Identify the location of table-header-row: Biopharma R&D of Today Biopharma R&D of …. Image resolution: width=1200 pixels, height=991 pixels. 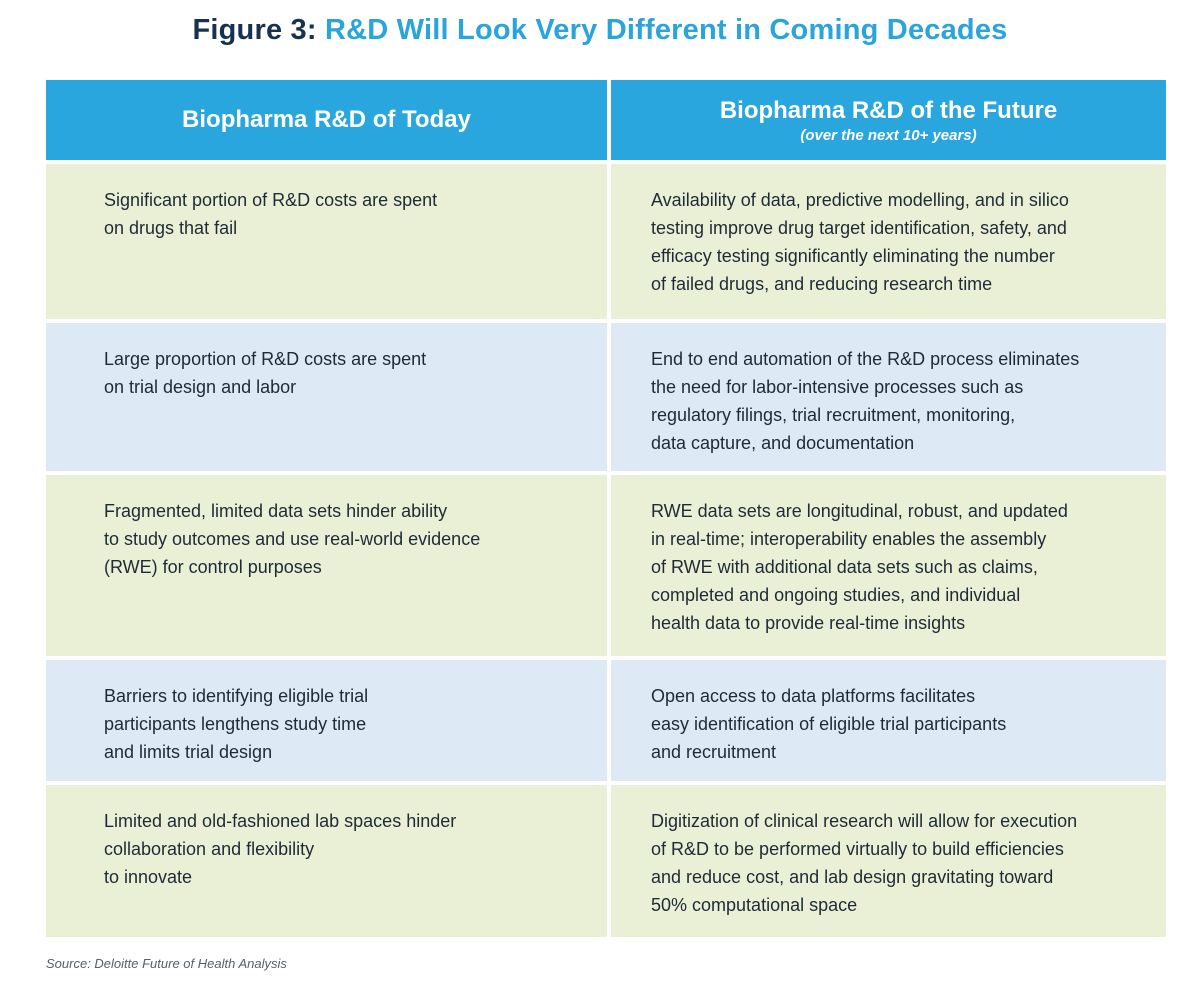
(606, 120).